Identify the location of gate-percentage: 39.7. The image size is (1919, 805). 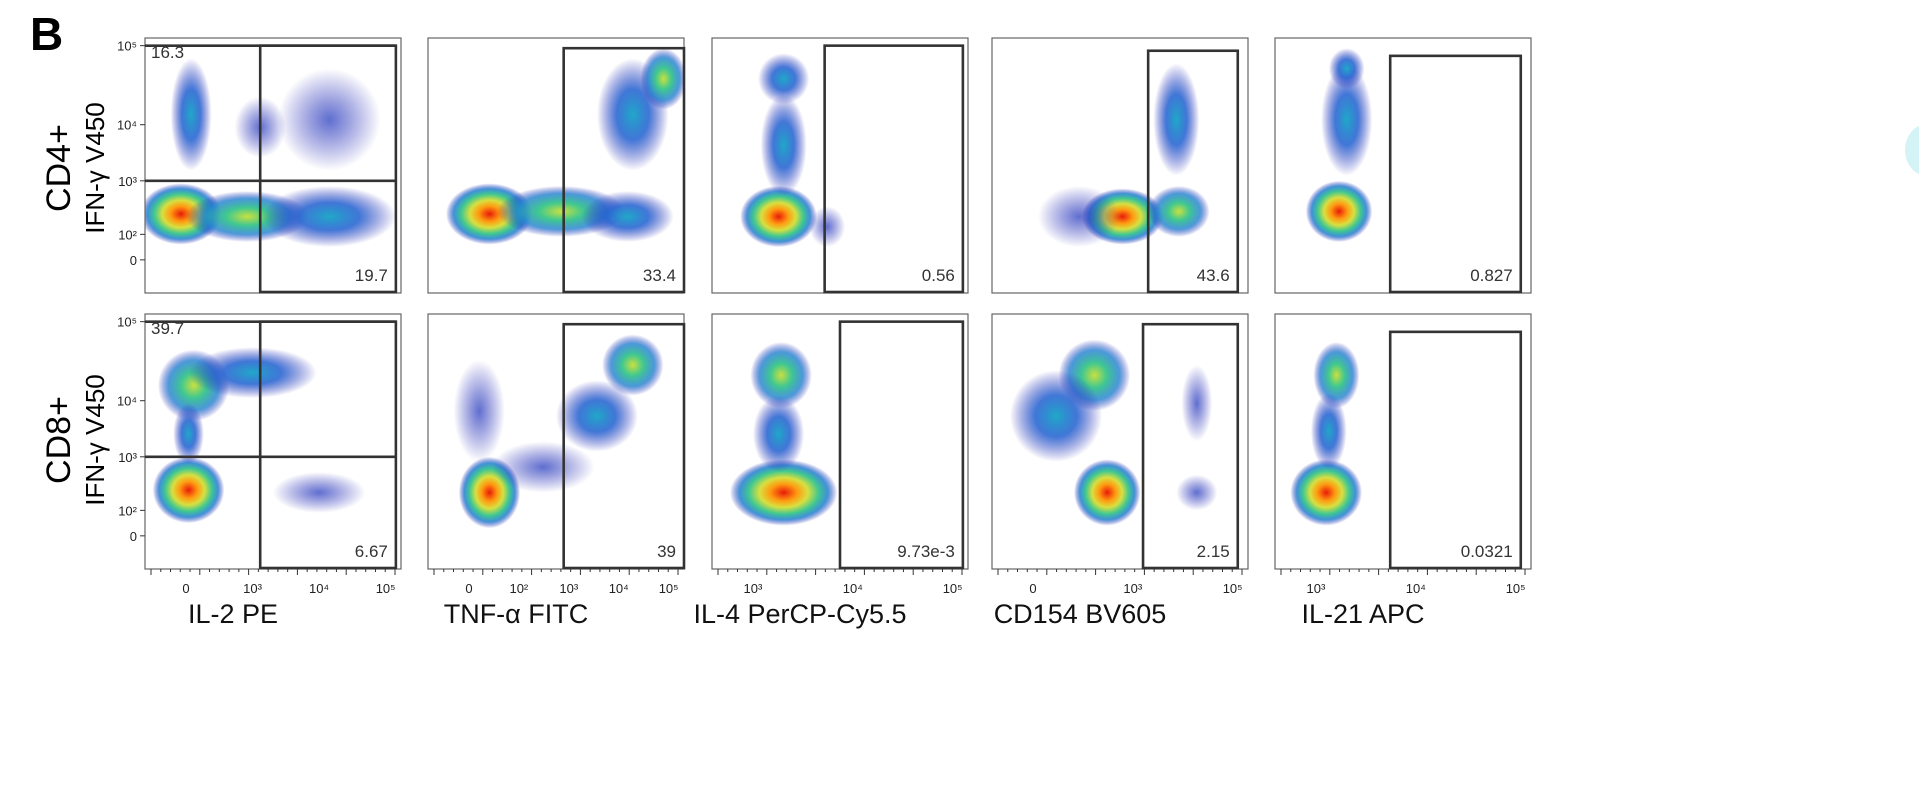
(167, 328).